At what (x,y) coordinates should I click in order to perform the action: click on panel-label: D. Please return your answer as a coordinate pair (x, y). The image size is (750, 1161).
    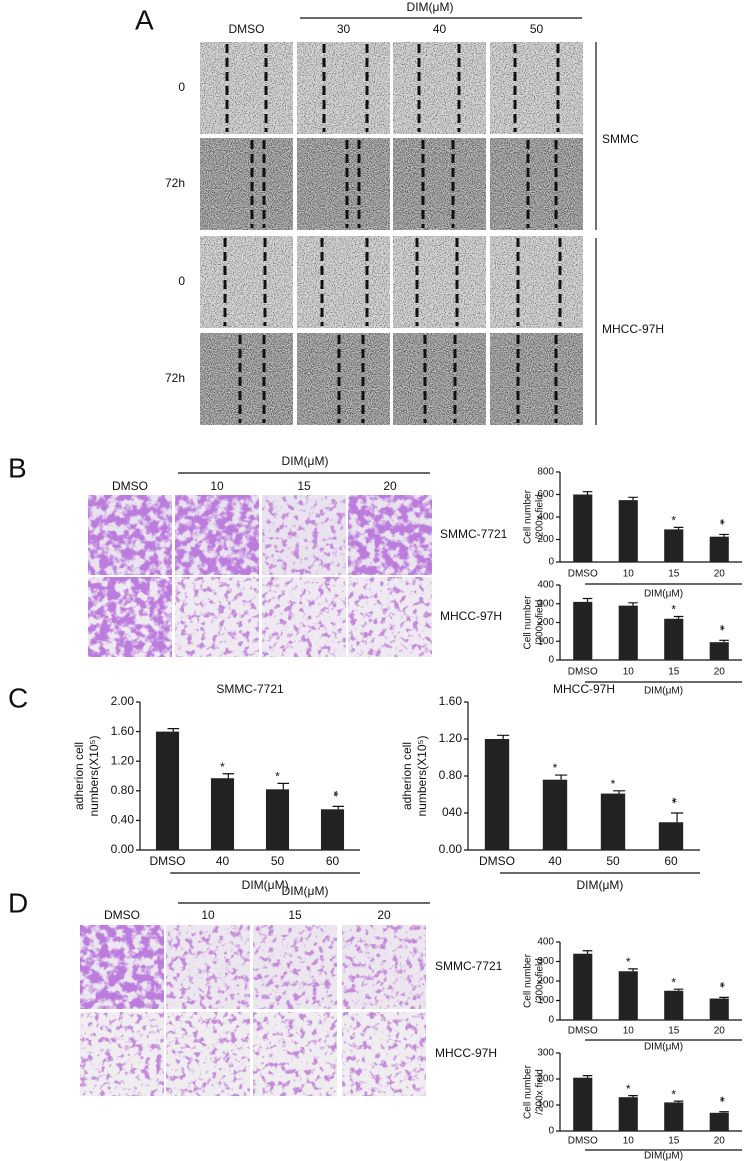
    Looking at the image, I should click on (18, 902).